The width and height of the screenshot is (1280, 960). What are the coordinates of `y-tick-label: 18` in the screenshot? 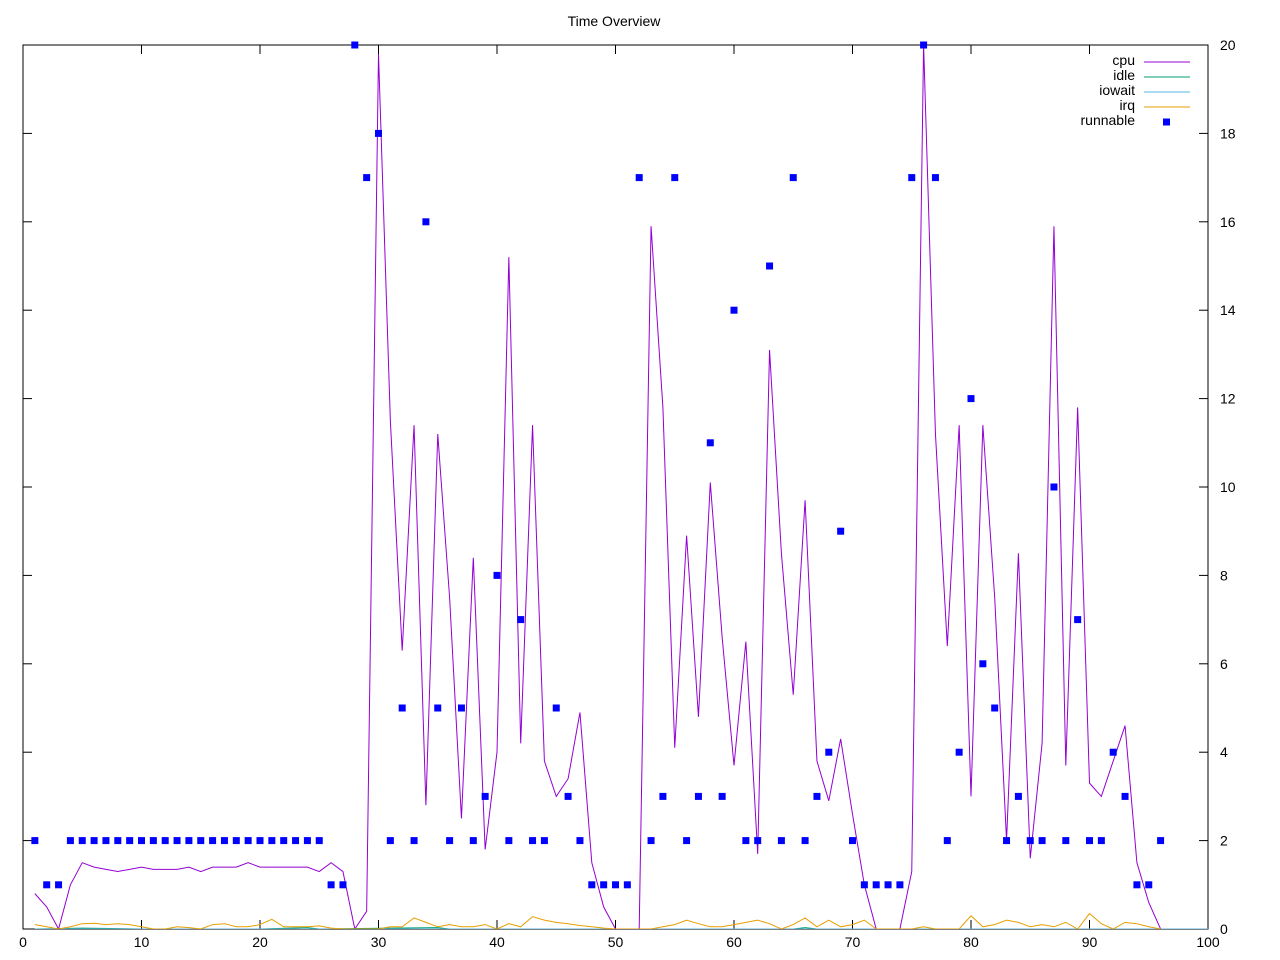 It's located at (1228, 133).